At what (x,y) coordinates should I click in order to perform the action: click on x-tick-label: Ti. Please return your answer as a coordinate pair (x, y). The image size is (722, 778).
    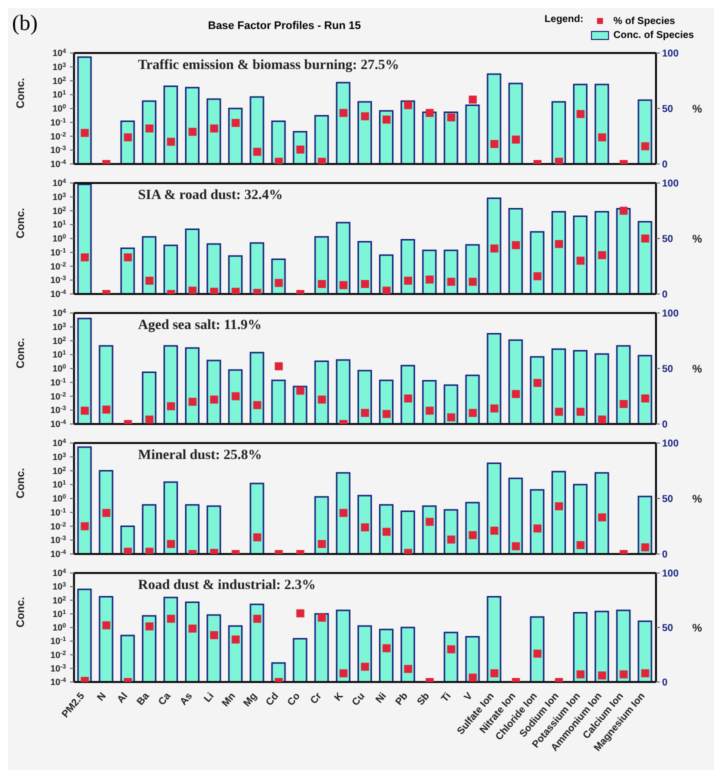
    Looking at the image, I should click on (446, 697).